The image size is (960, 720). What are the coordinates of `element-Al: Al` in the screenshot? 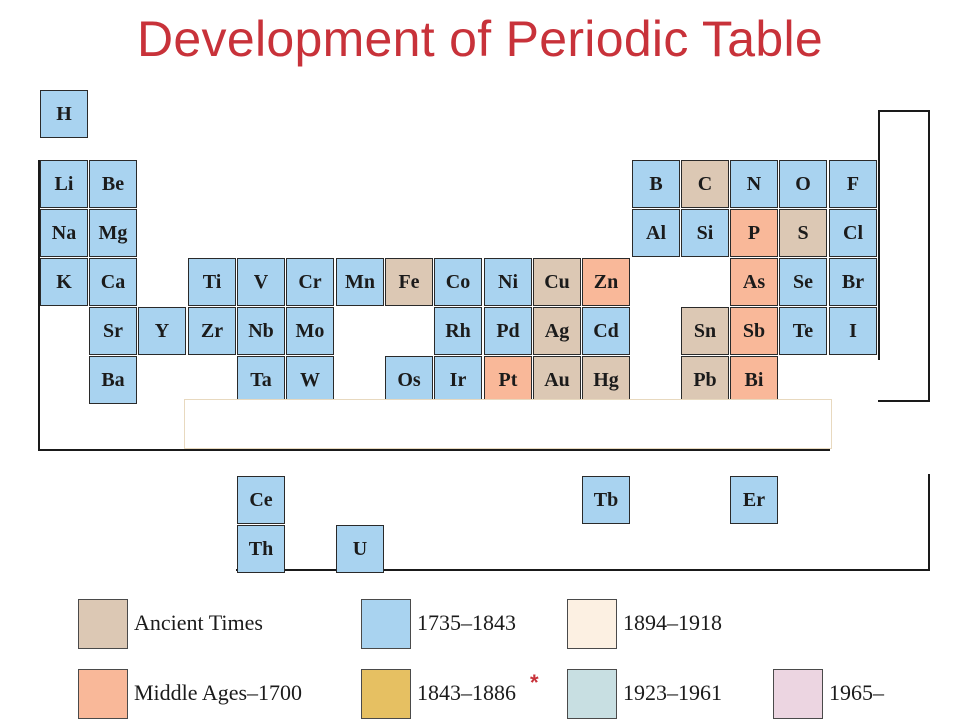 It's located at (656, 233).